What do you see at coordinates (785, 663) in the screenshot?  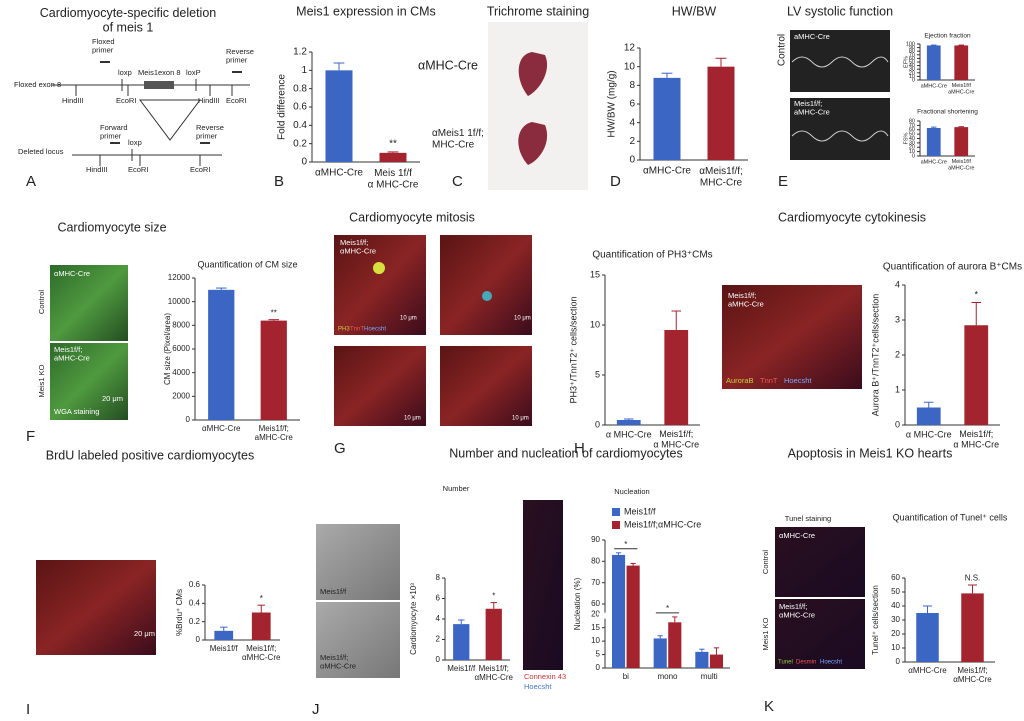 I see `stain-label: Tunel` at bounding box center [785, 663].